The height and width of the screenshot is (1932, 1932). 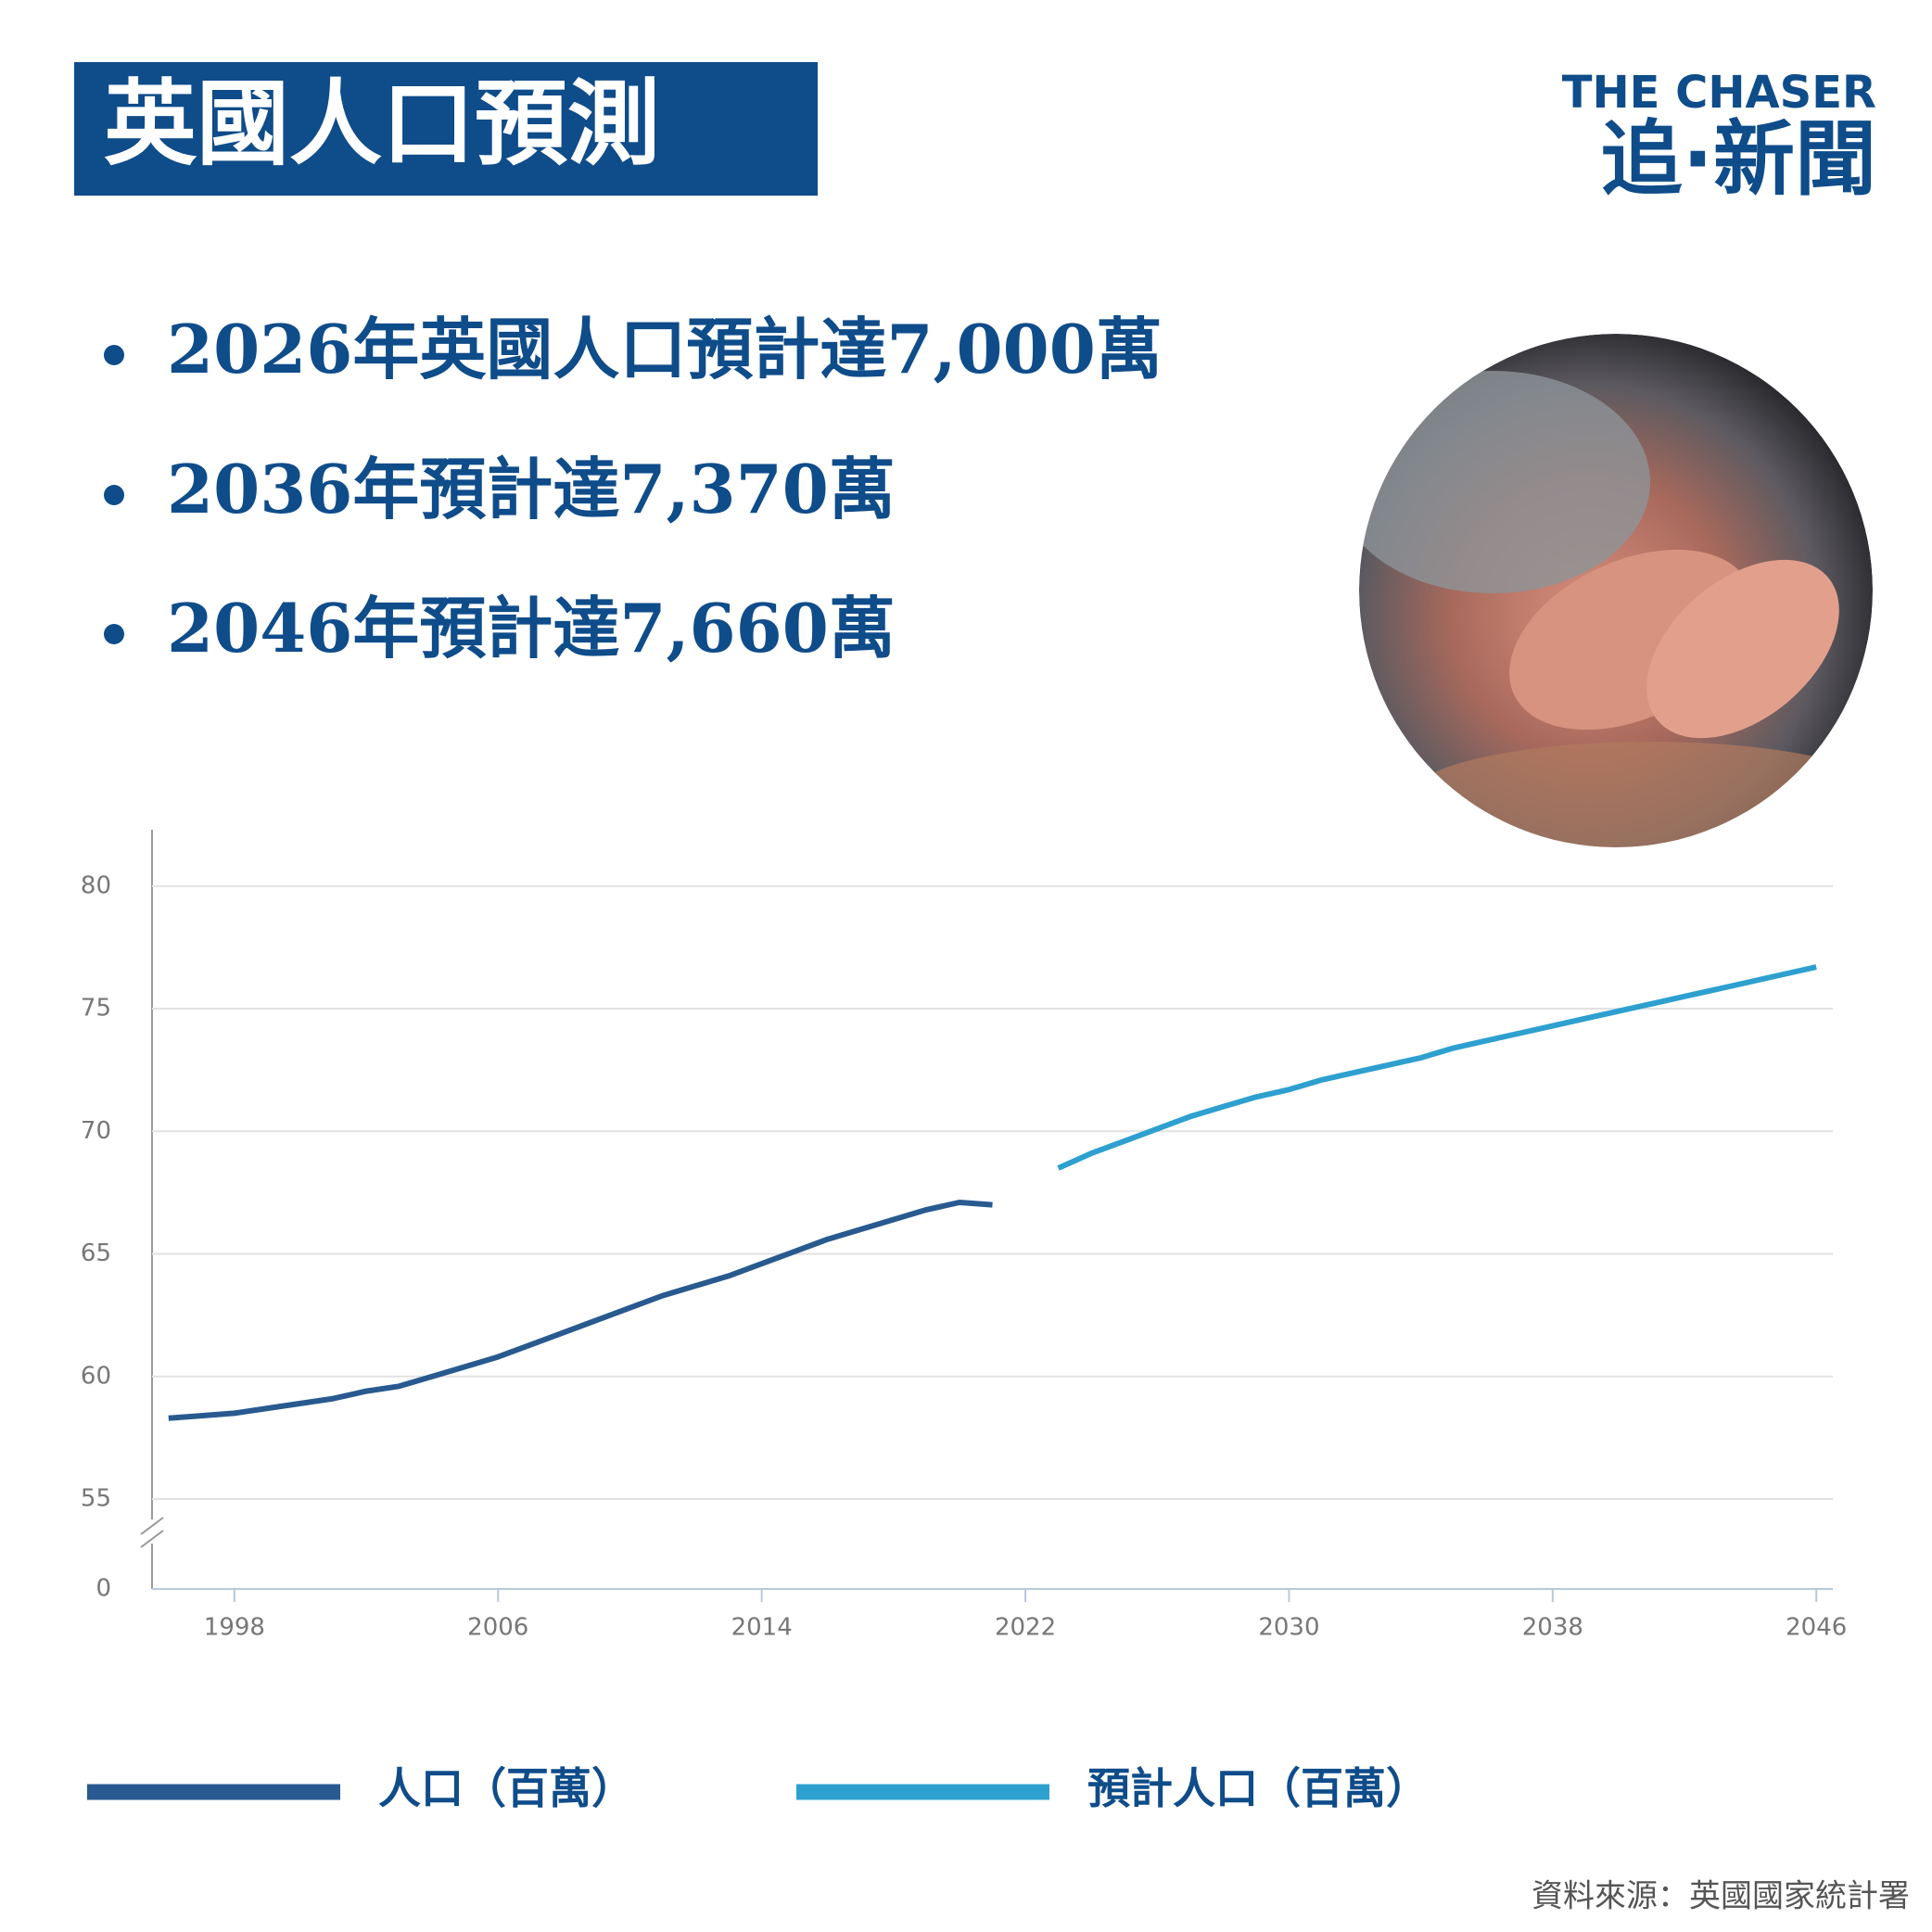 What do you see at coordinates (1258, 1788) in the screenshot?
I see `legend-label: 預計人口（百萬）` at bounding box center [1258, 1788].